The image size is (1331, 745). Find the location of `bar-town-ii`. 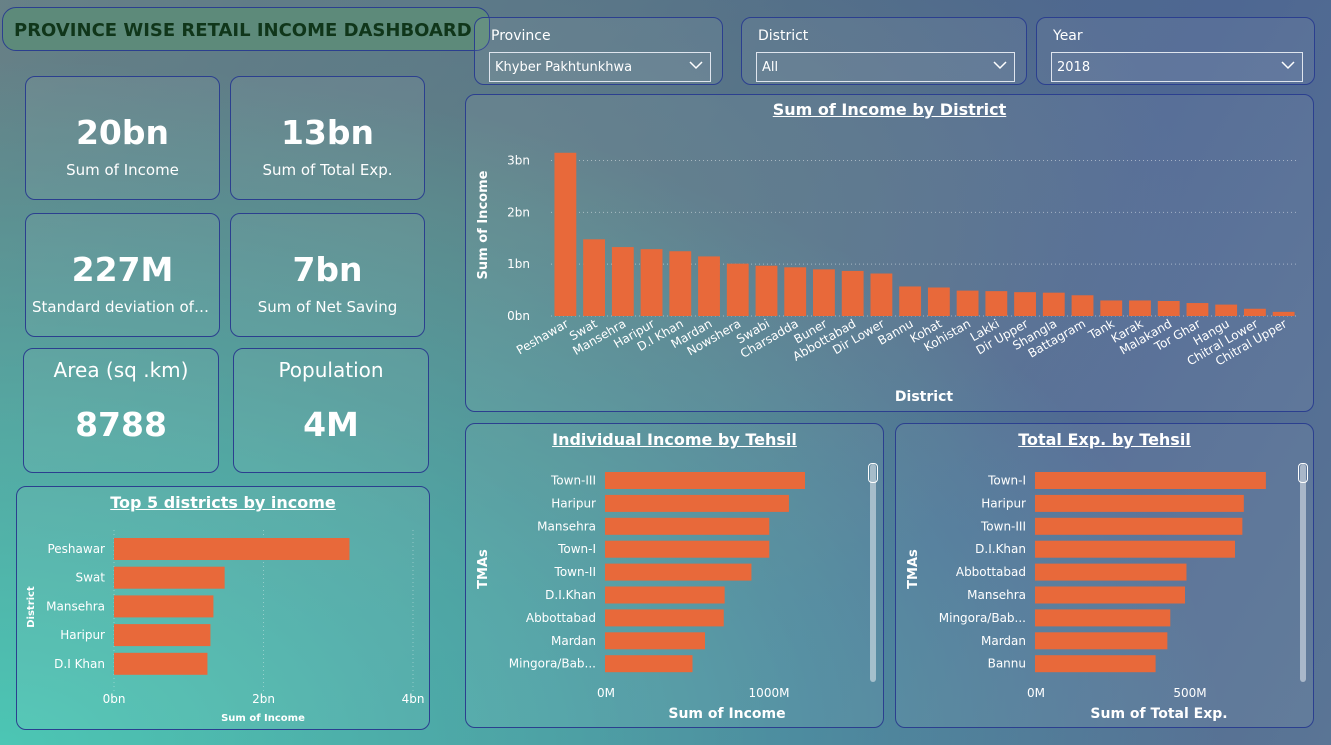

bar-town-ii is located at coordinates (678, 572).